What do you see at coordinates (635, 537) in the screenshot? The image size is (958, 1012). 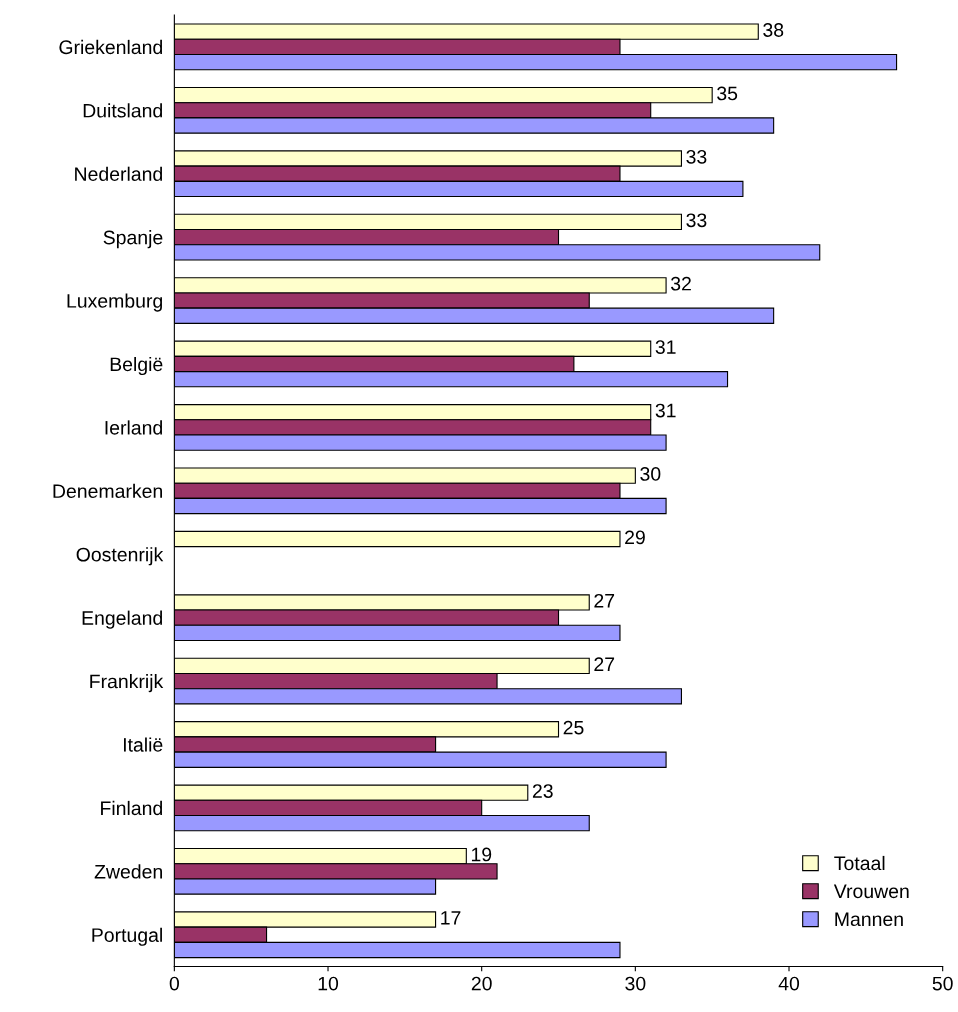 I see `data-label: 29` at bounding box center [635, 537].